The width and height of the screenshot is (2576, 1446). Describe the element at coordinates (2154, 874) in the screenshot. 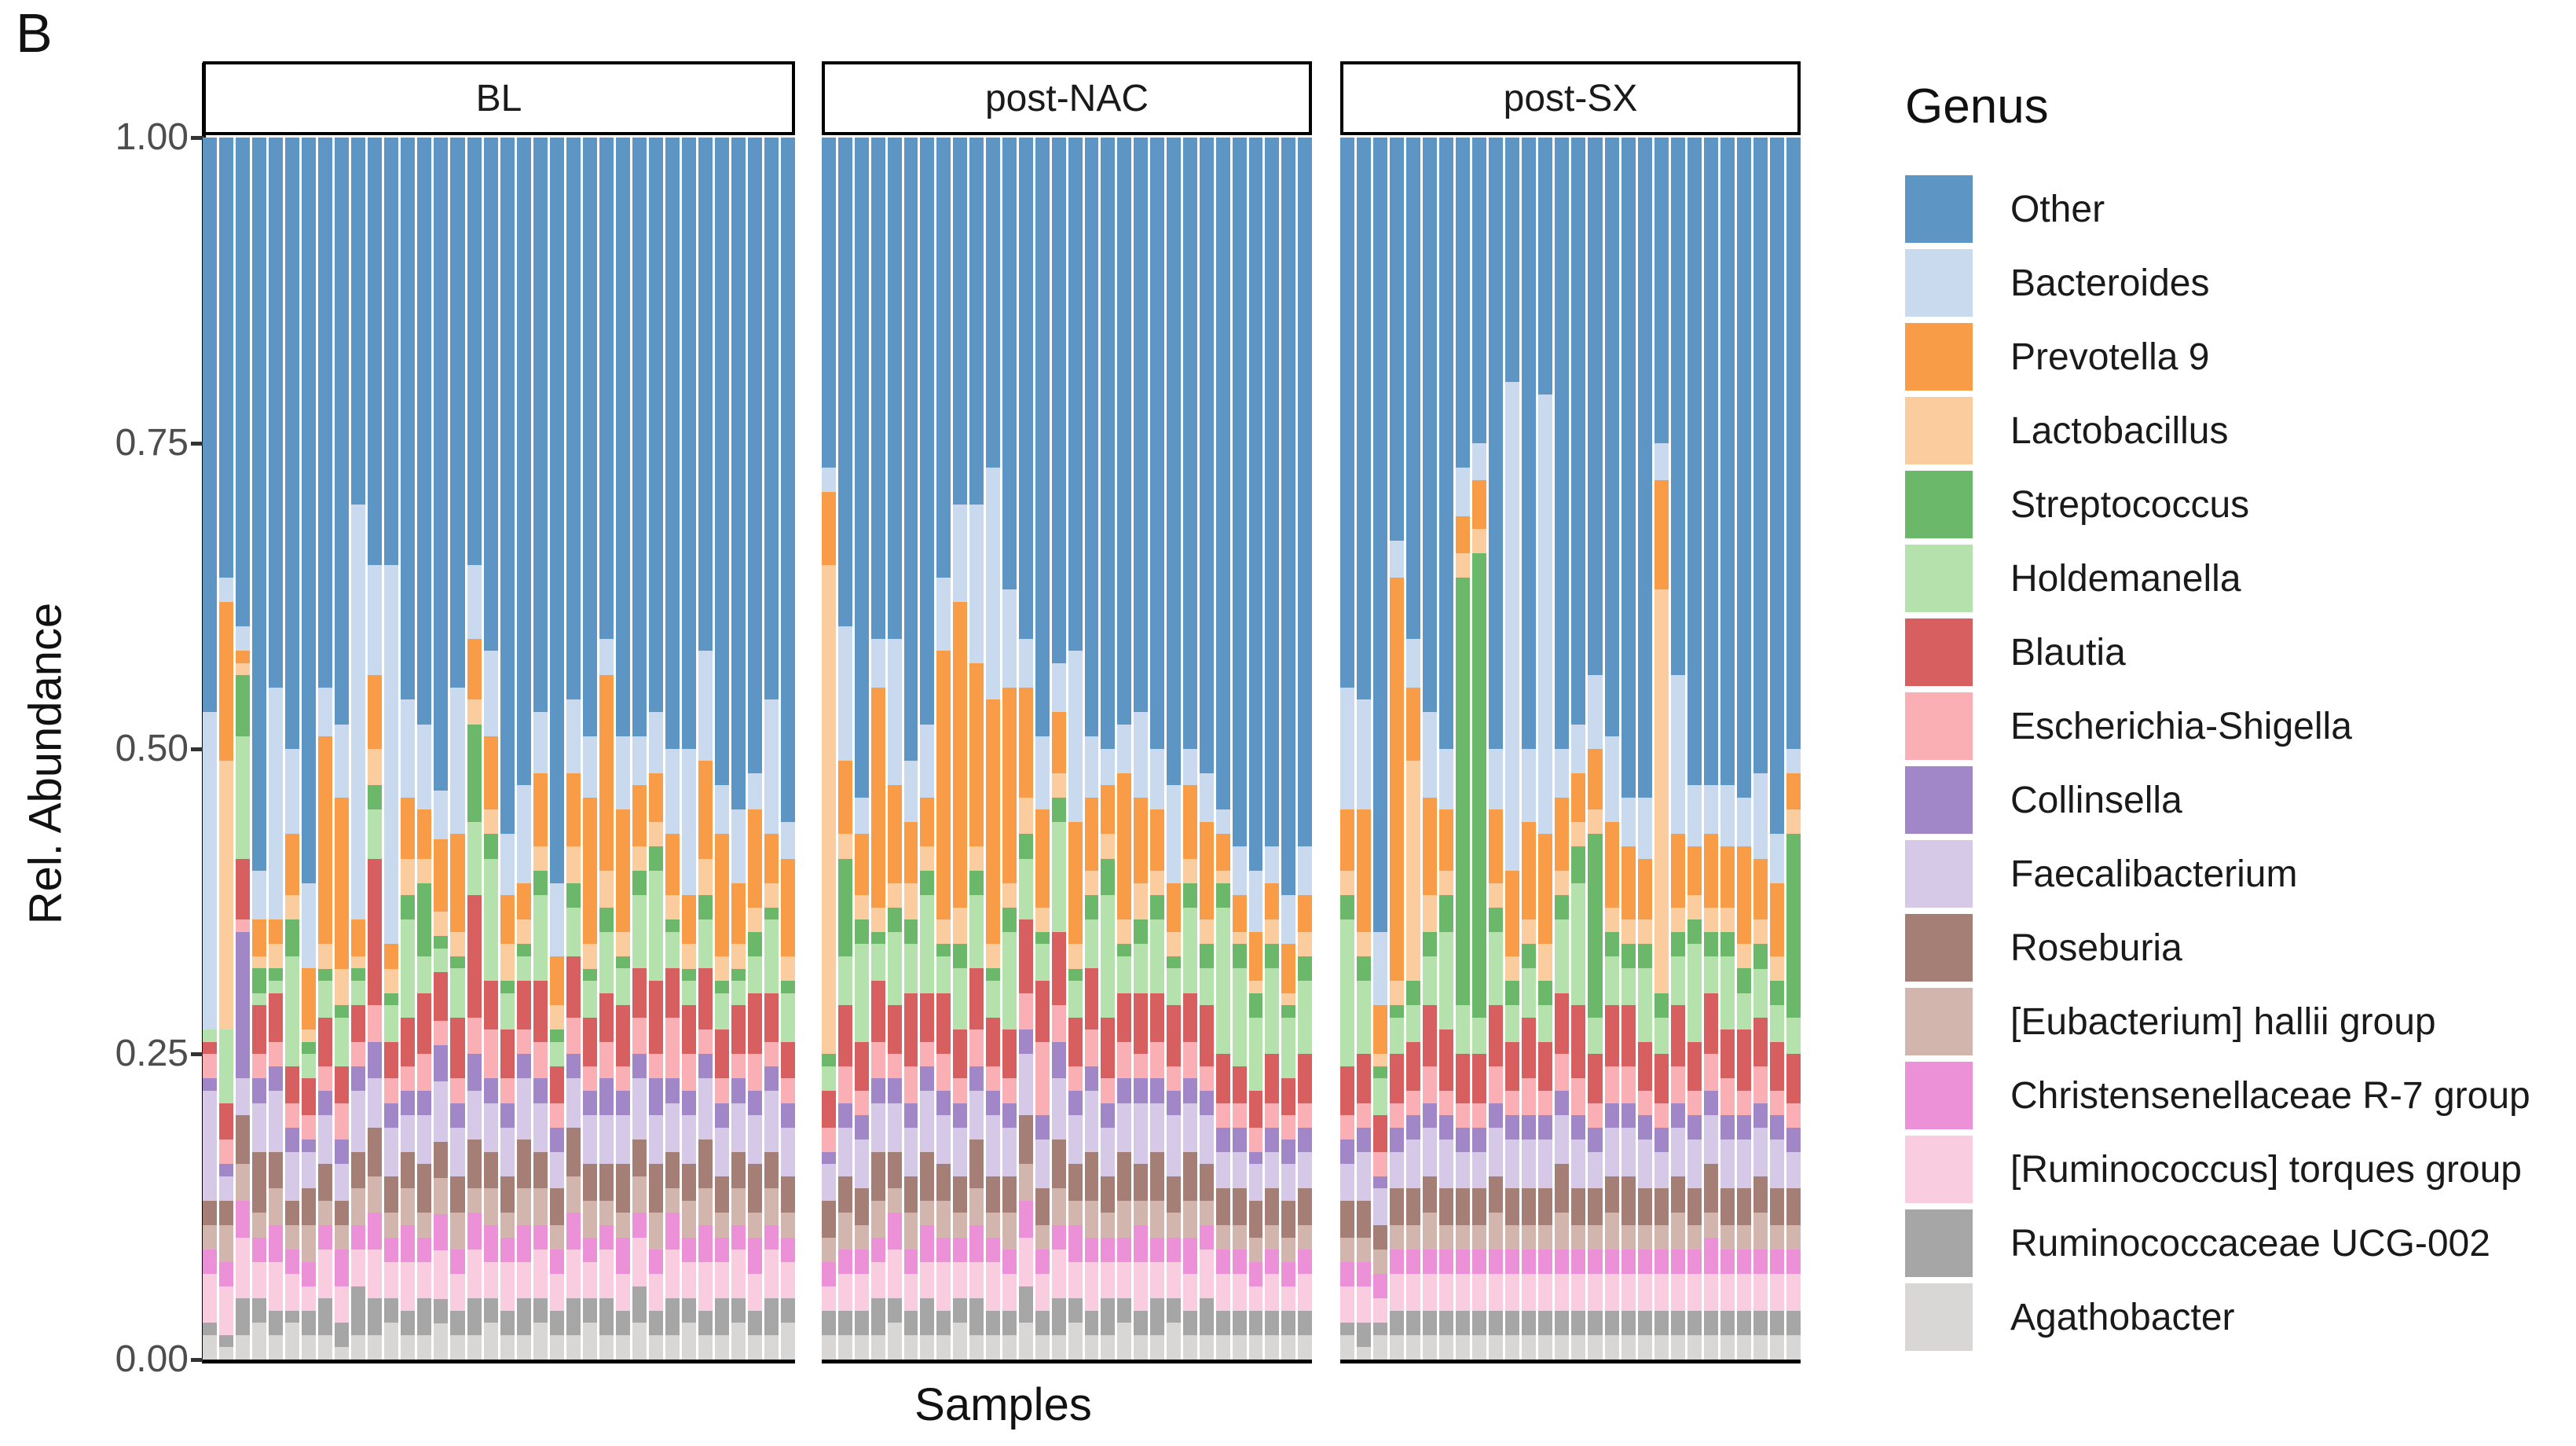

I see `legend-label: Faecalibacterium` at that location.